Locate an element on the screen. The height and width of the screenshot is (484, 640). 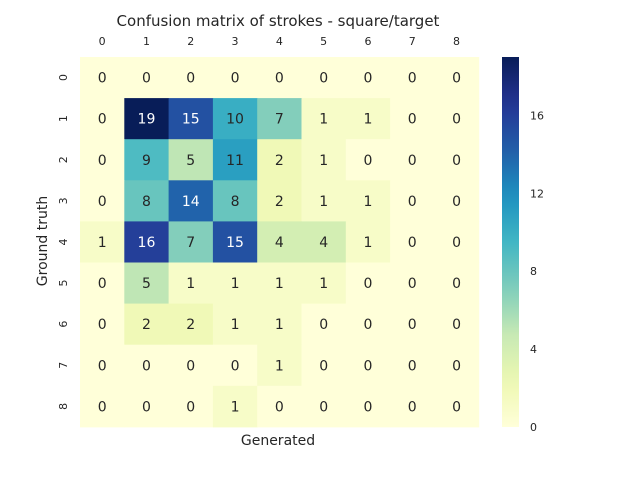
heatmap-cell-r5-c5 is located at coordinates (324, 283).